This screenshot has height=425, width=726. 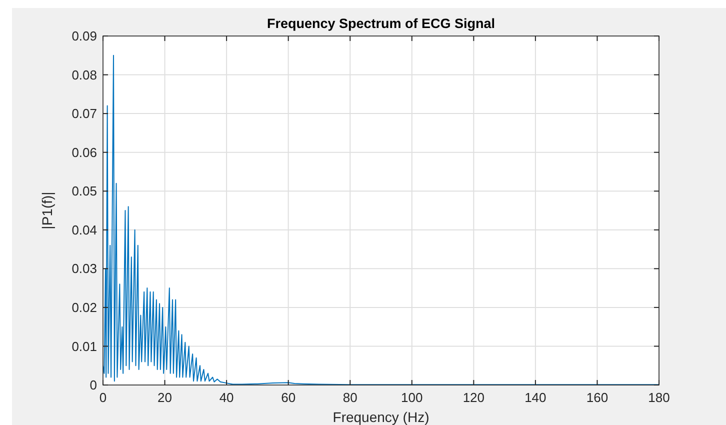 What do you see at coordinates (47, 211) in the screenshot?
I see `y-axis-title: |P1(f)|` at bounding box center [47, 211].